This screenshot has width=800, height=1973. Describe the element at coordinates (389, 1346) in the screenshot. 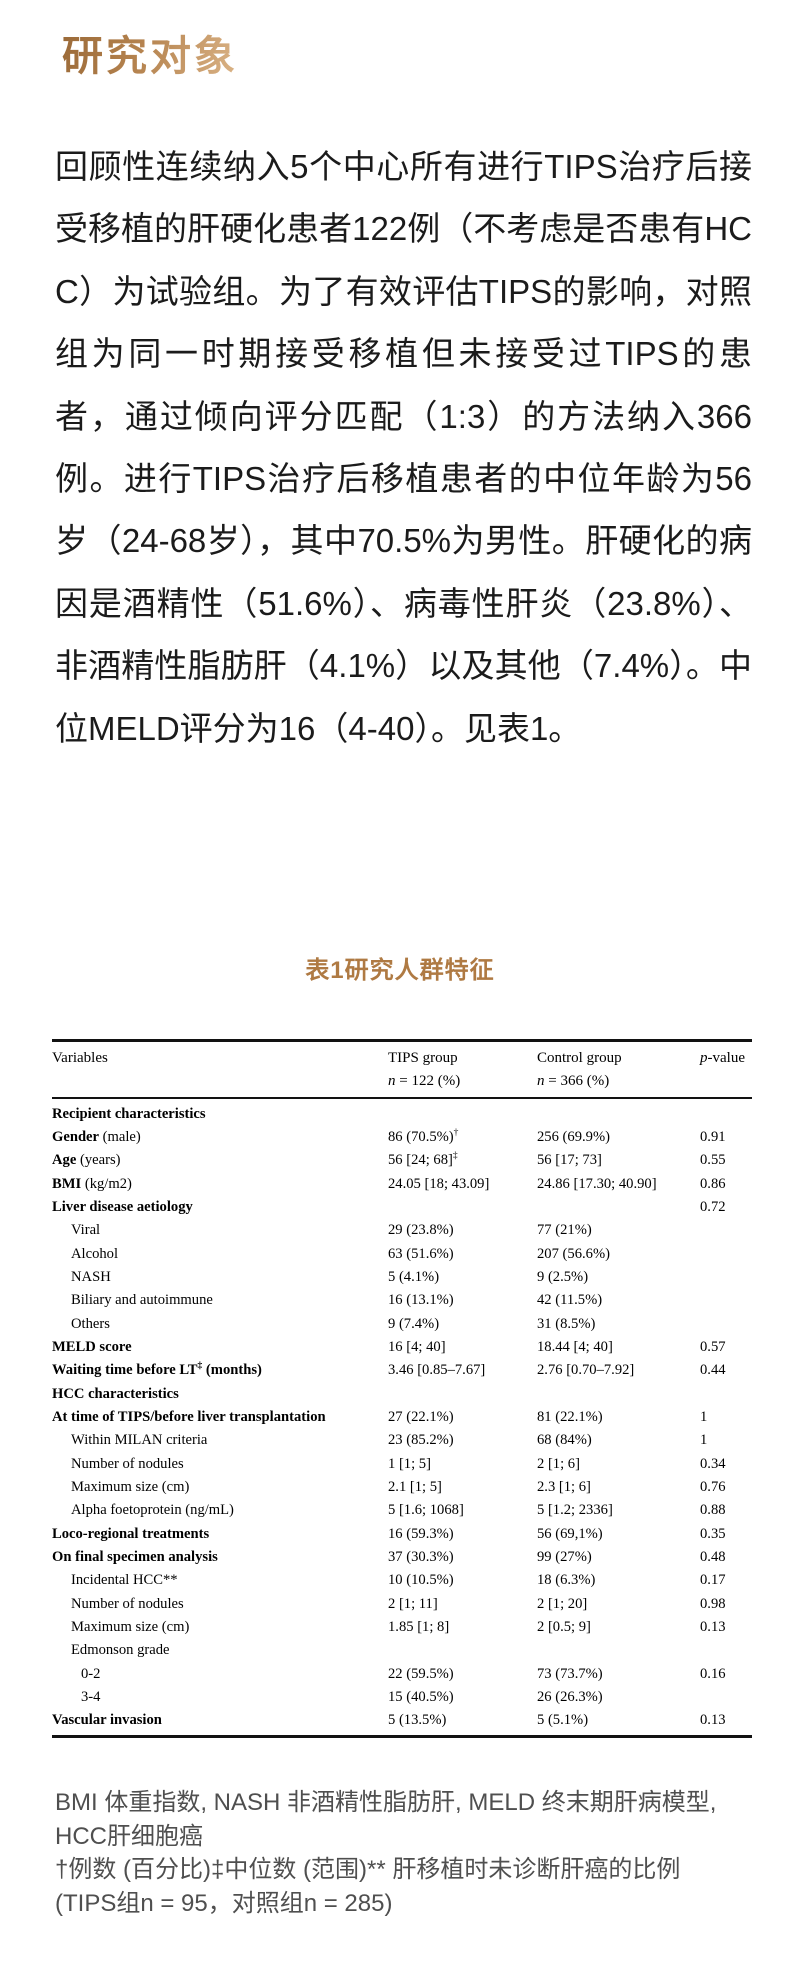

I see `table-row: MELD score 16 [4; 40] 18.44 [4; 40] 0.57` at that location.